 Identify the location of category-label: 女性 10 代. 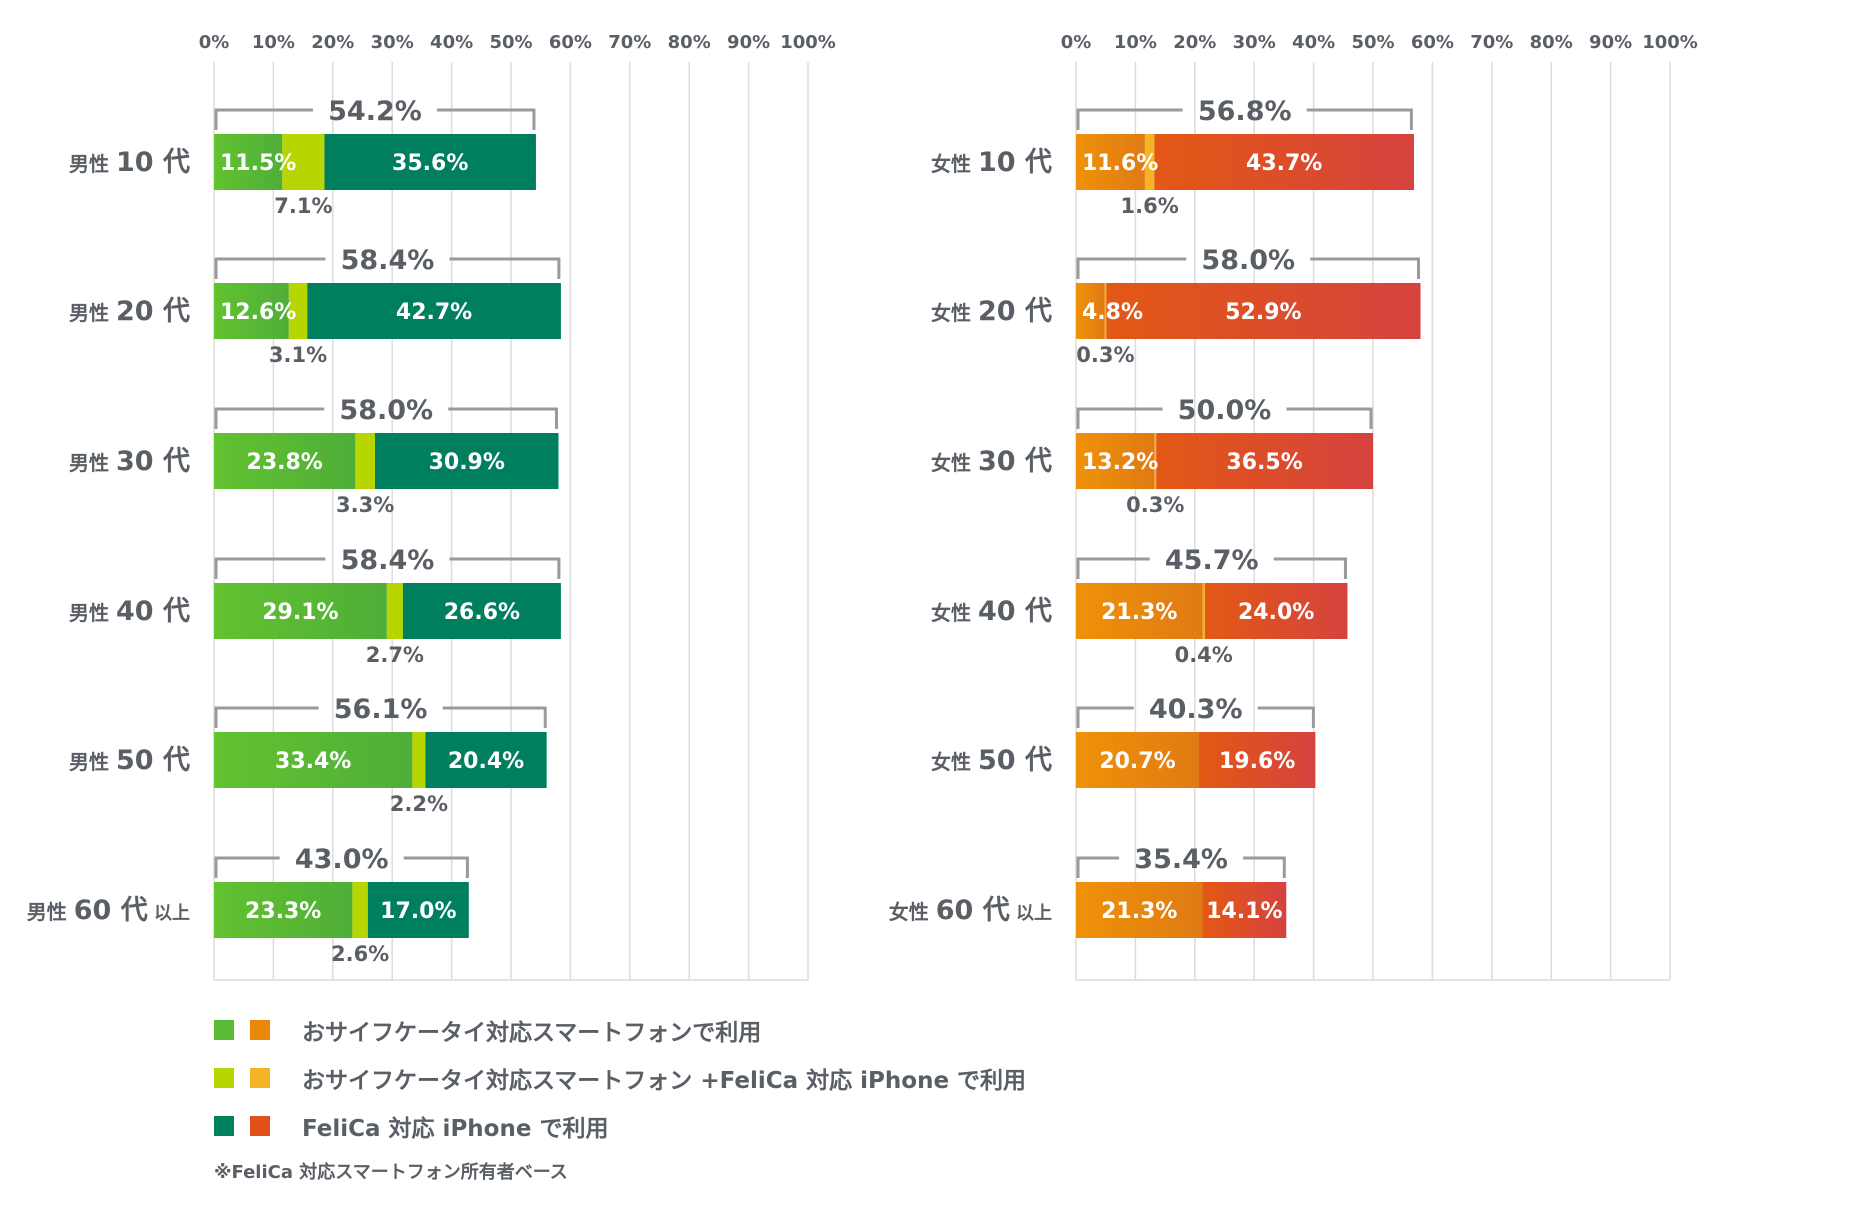
(991, 162).